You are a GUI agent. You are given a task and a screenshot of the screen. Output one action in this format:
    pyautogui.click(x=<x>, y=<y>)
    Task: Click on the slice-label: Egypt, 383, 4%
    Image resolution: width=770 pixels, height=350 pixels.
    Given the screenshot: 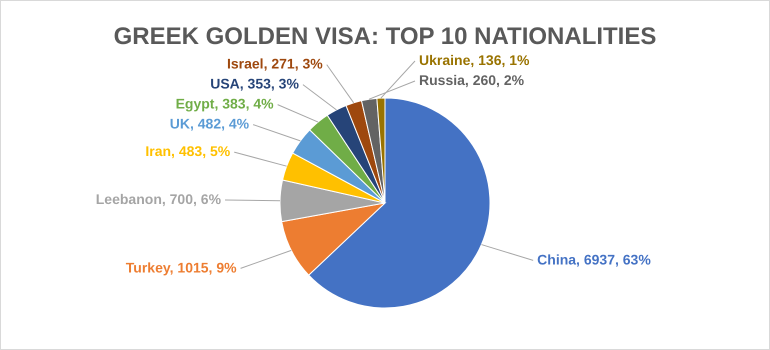 What is the action you would take?
    pyautogui.click(x=225, y=104)
    